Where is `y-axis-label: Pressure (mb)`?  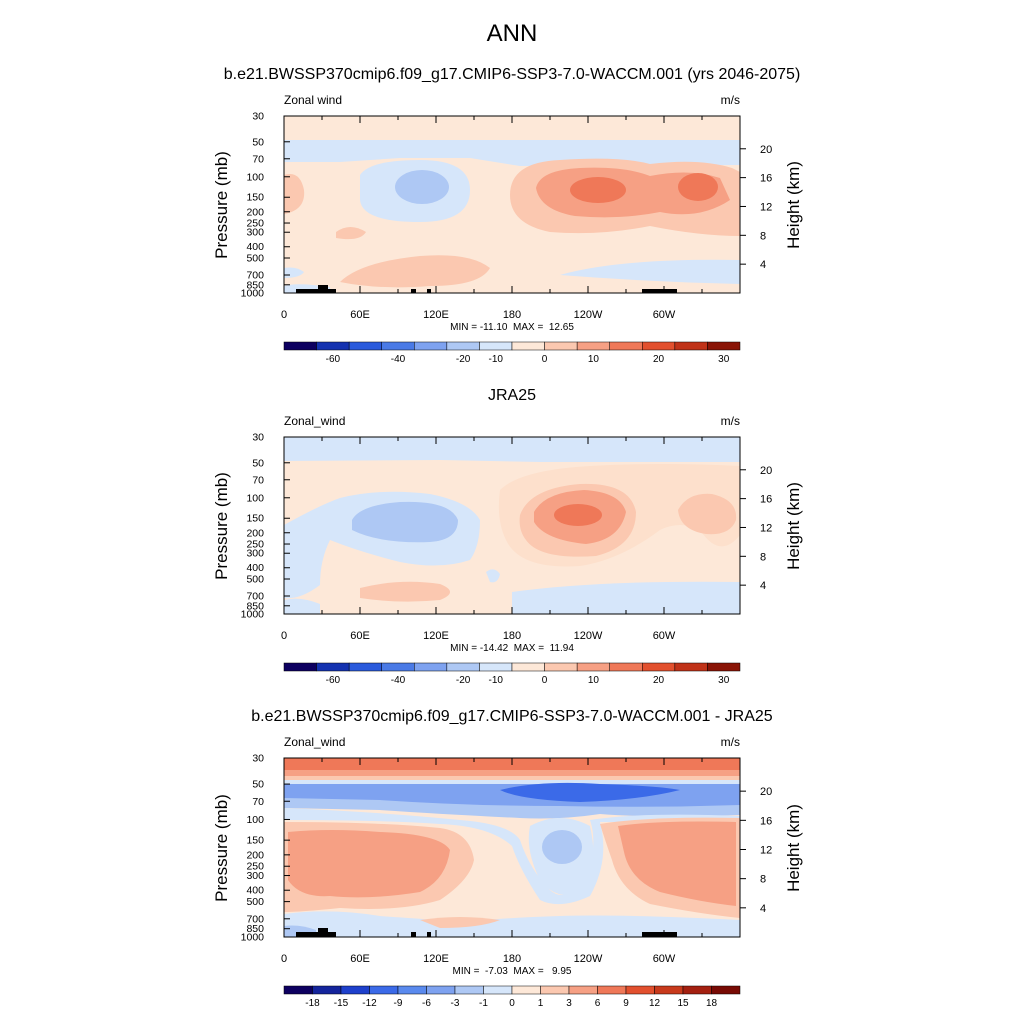
y-axis-label: Pressure (mb) is located at coordinates (221, 526).